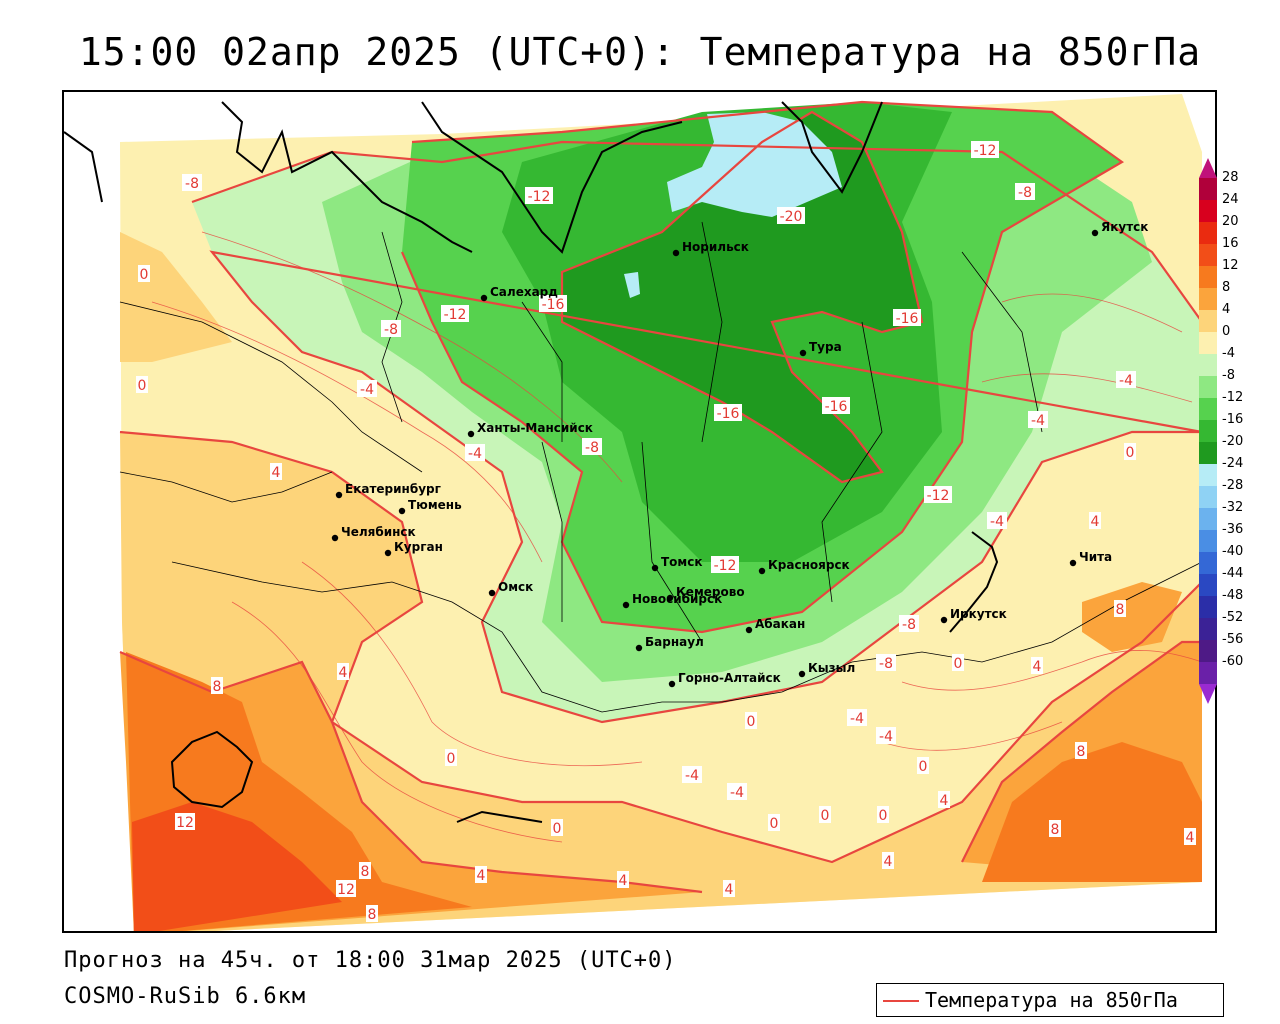 The image size is (1280, 1024). What do you see at coordinates (857, 718) in the screenshot?
I see `contour-label: -4` at bounding box center [857, 718].